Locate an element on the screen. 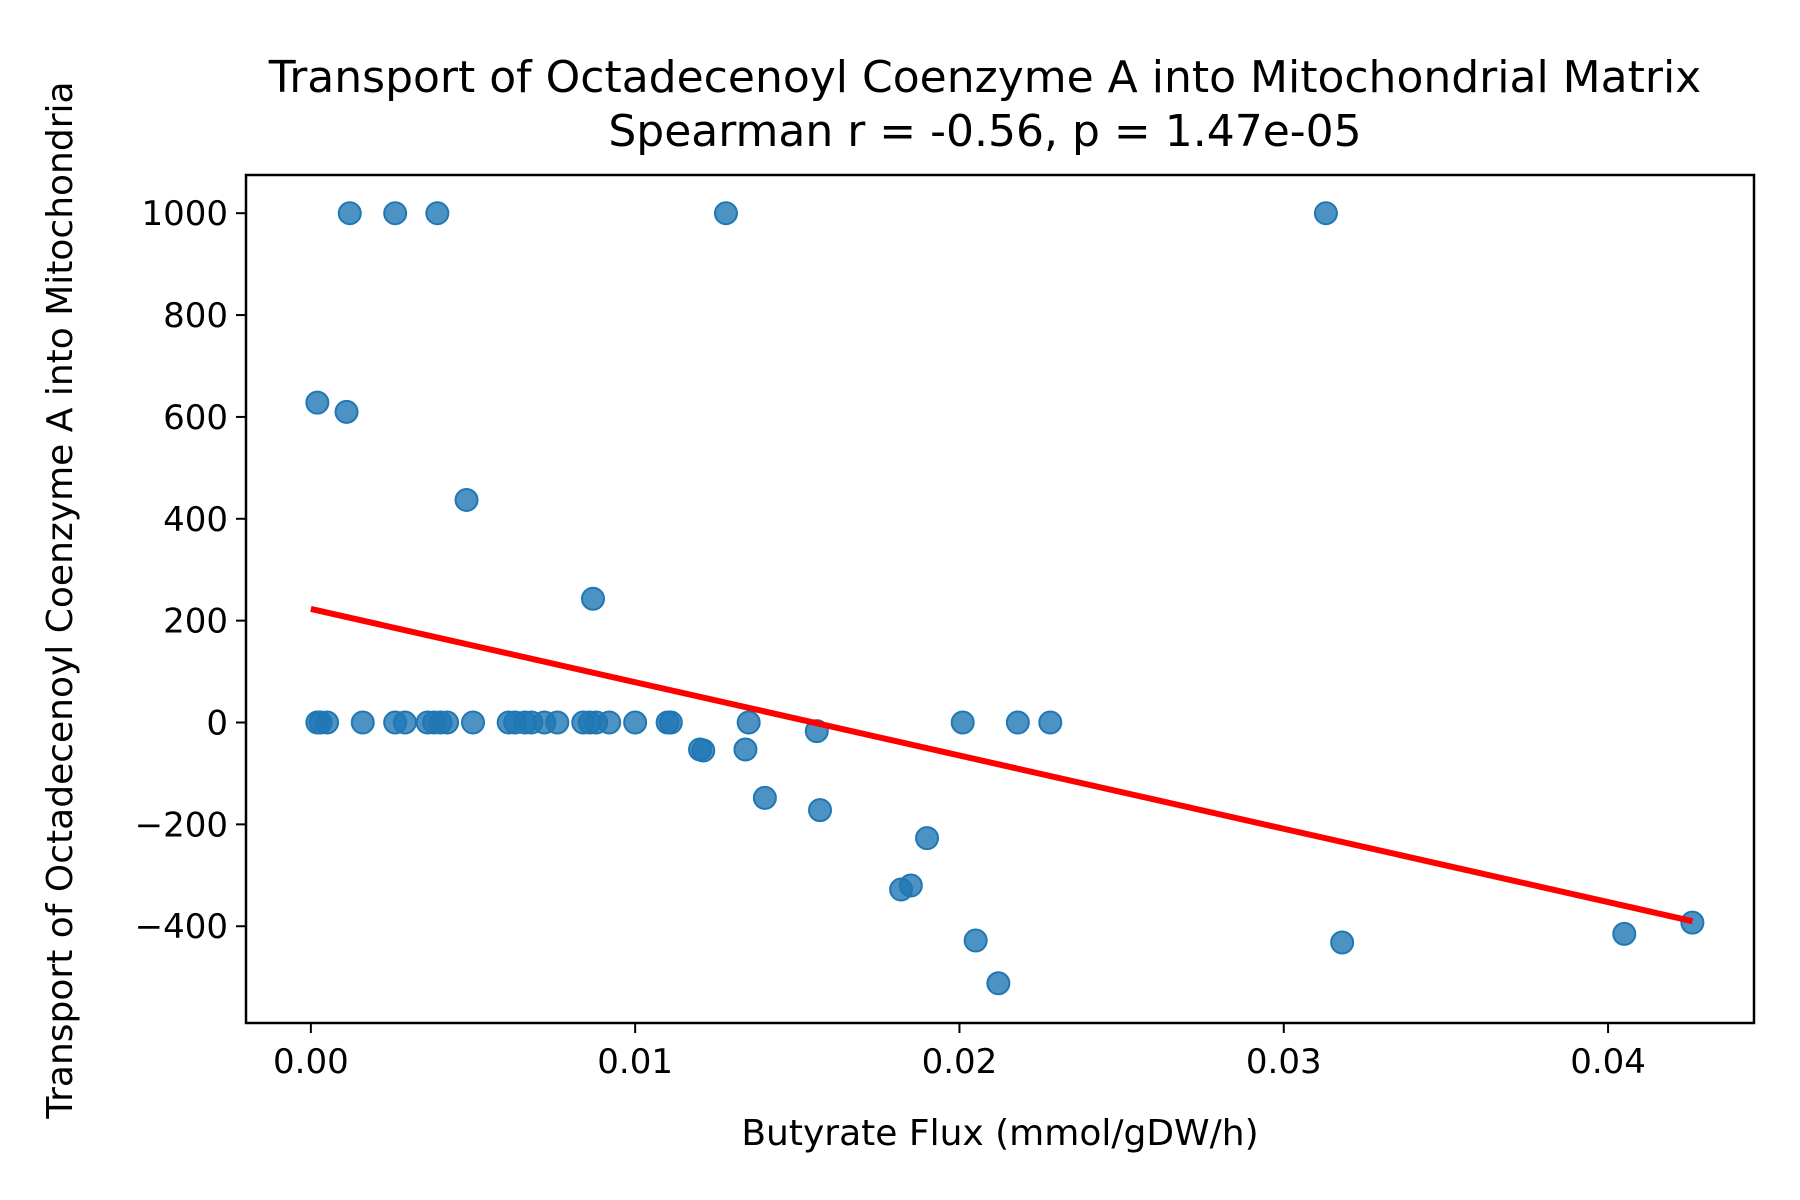 The height and width of the screenshot is (1200, 1800). y-tick-label: −400 is located at coordinates (181, 927).